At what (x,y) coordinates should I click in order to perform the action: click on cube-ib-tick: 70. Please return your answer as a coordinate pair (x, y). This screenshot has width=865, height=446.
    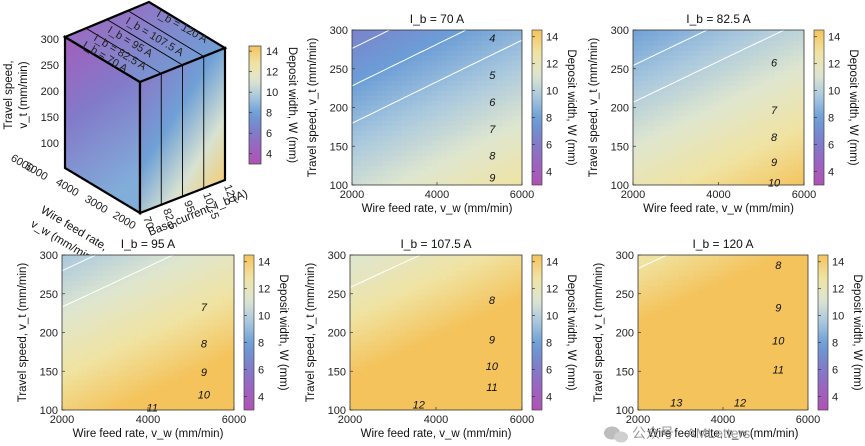
    Looking at the image, I should click on (147, 223).